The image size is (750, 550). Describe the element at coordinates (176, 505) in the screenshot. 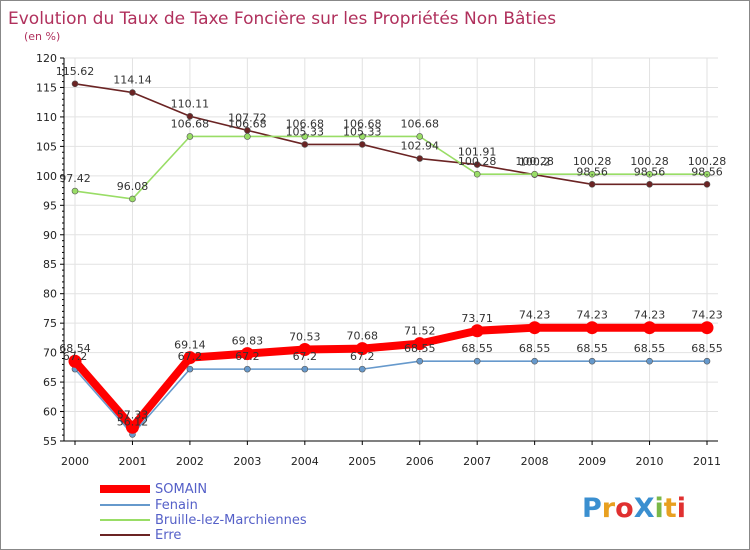

I see `legend-label: Fenain` at that location.